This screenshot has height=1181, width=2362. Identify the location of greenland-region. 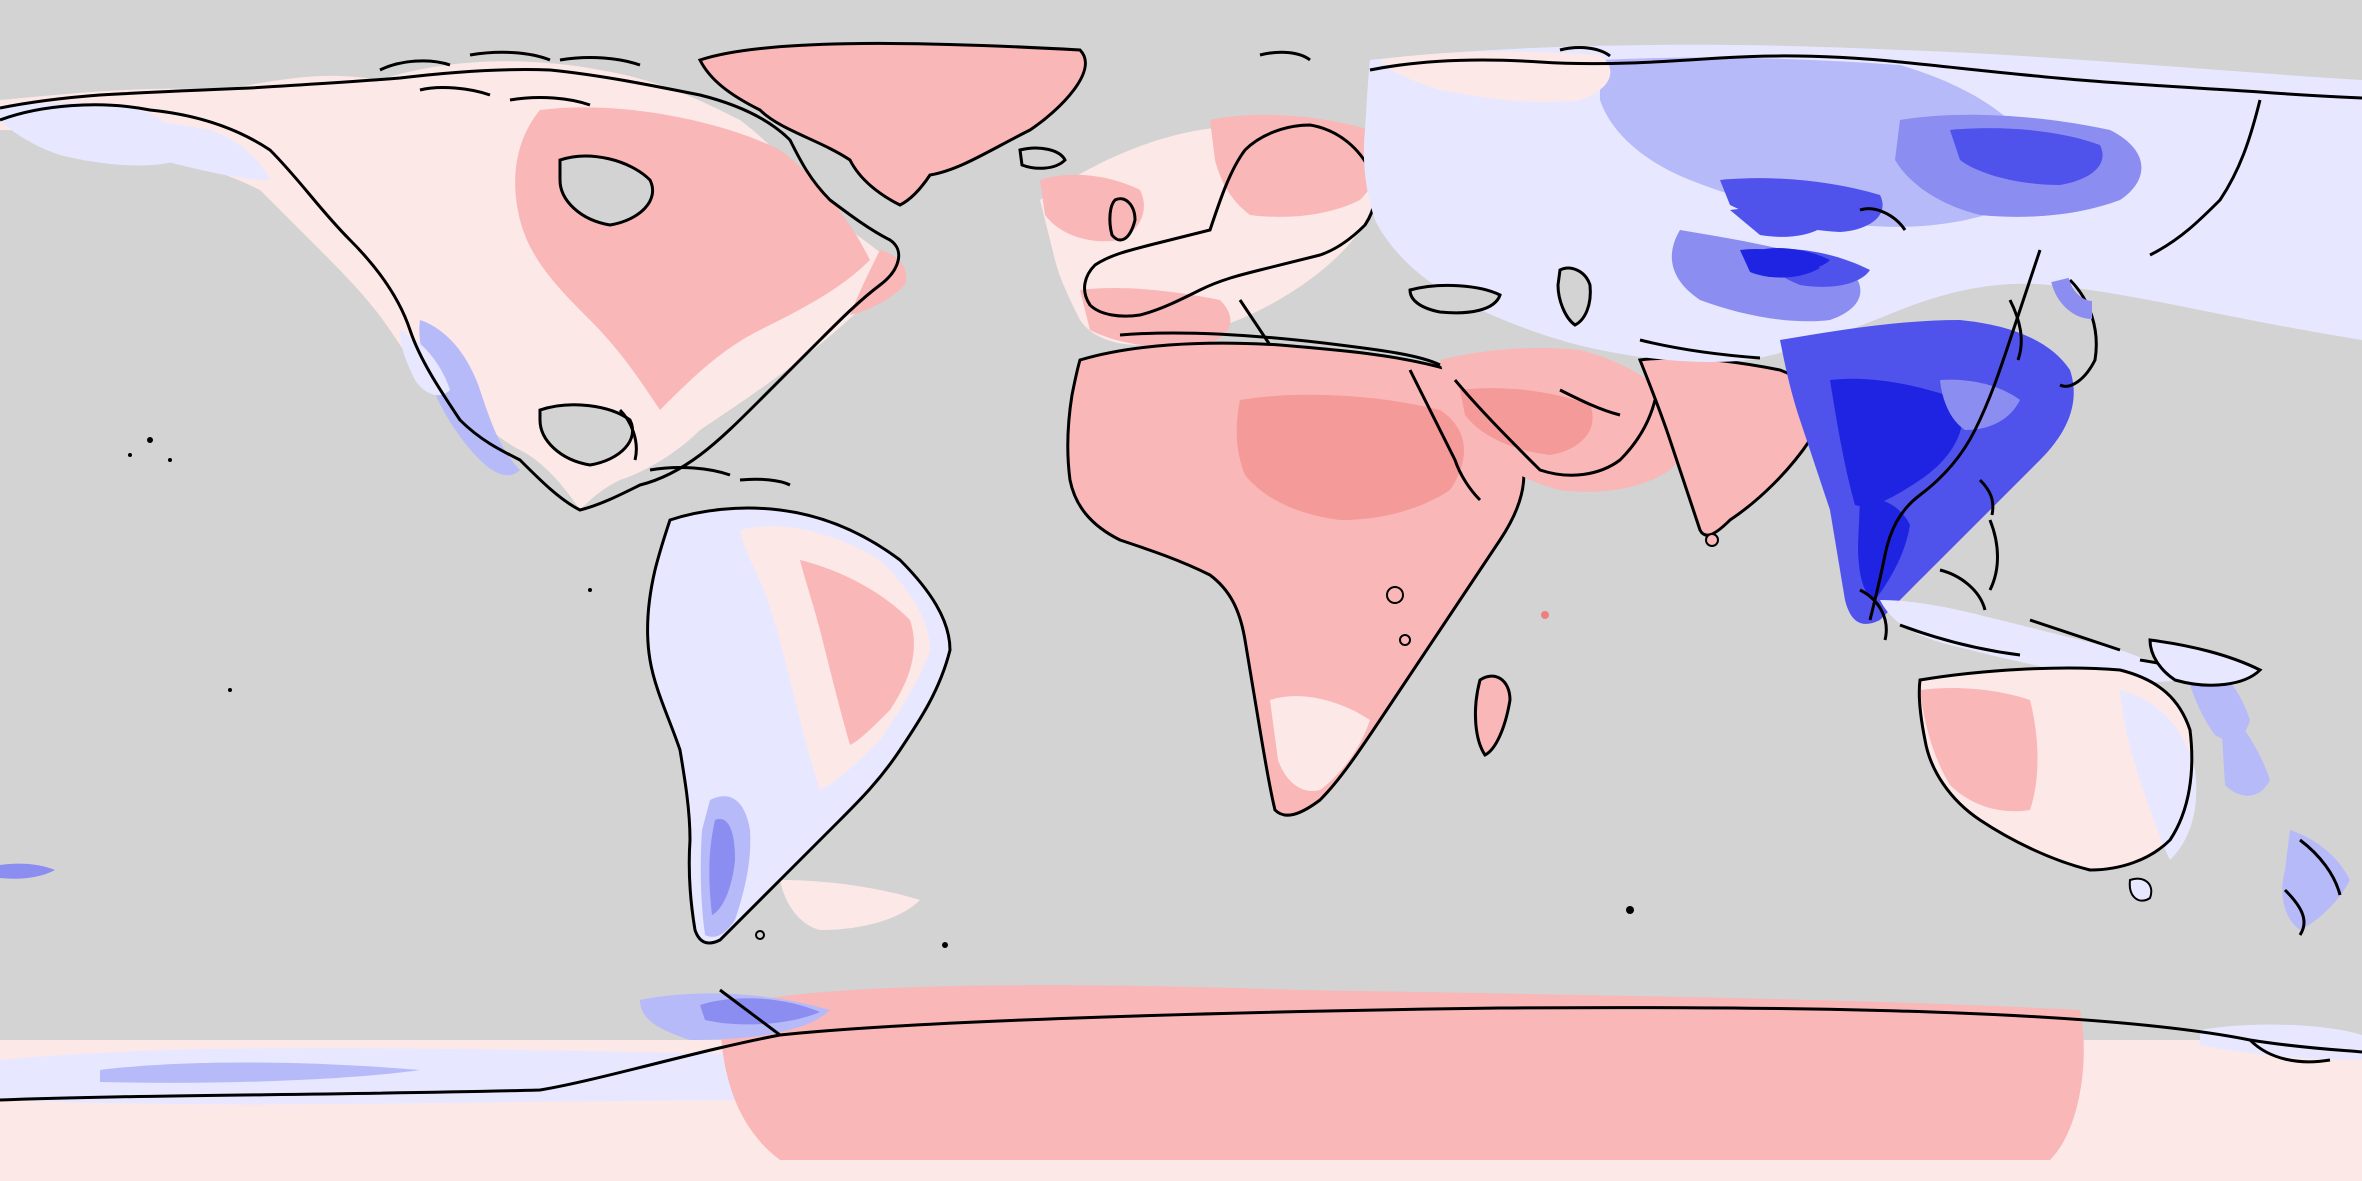
(892, 124).